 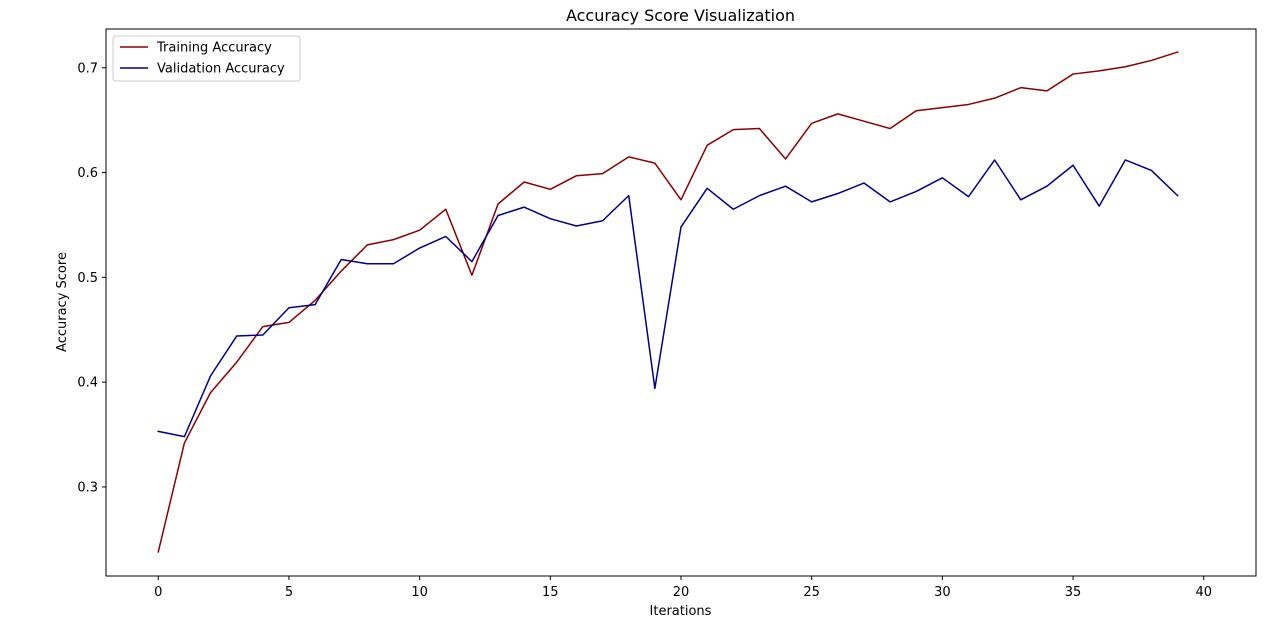 I want to click on x-axis: 0 5 10 15 20 25 30 35 40, so click(x=683, y=588).